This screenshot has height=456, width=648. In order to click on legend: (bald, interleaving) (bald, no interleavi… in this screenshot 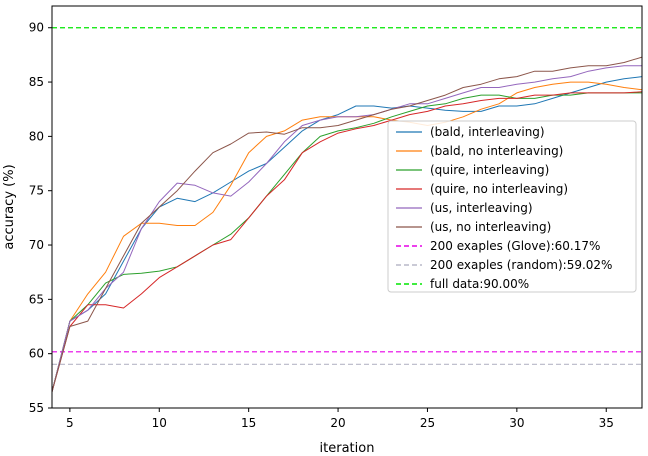, I will do `click(512, 206)`.